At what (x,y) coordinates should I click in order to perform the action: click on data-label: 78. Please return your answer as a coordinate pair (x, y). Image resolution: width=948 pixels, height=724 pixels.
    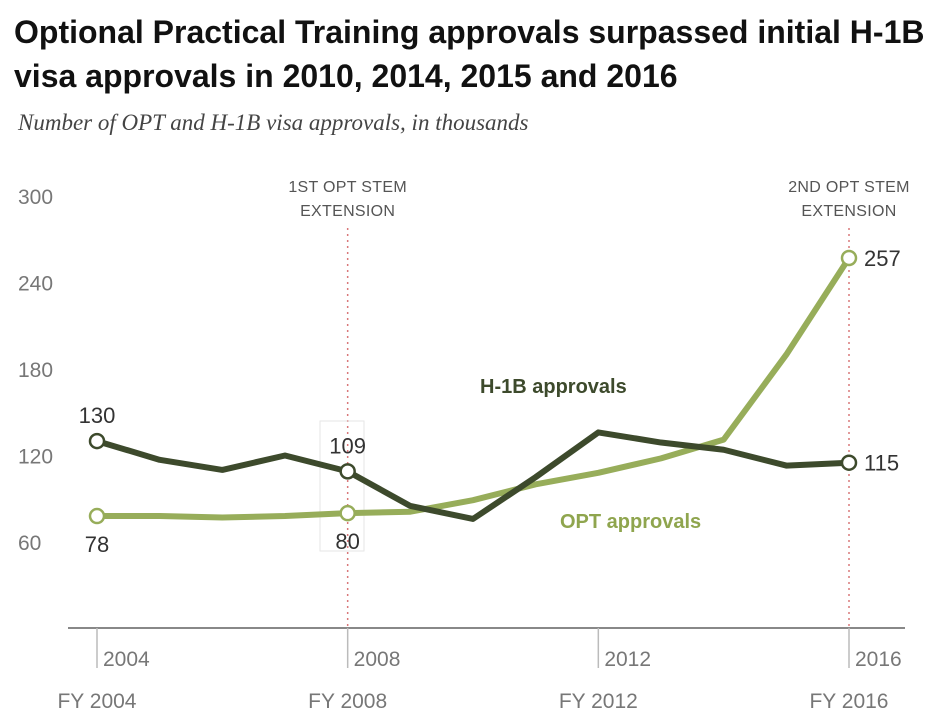
    Looking at the image, I should click on (97, 544).